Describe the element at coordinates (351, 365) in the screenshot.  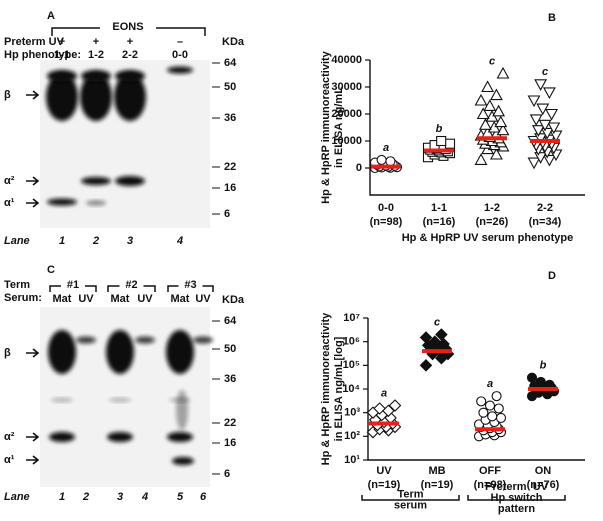
I see `y-tick-label: 10⁵` at that location.